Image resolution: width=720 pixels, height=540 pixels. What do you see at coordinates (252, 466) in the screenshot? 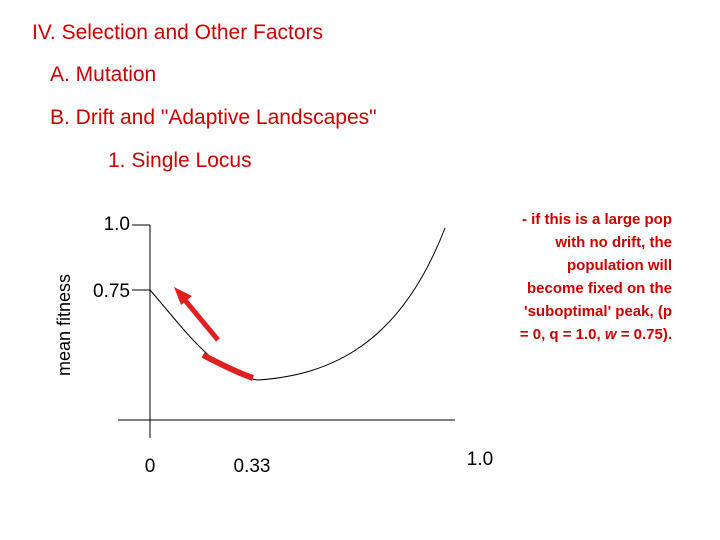
I see `x-tick-label: 0.33` at bounding box center [252, 466].